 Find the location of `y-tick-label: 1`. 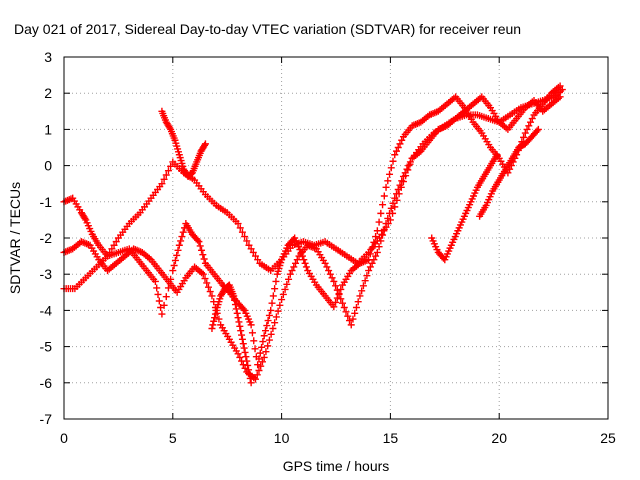

y-tick-label: 1 is located at coordinates (48, 129).